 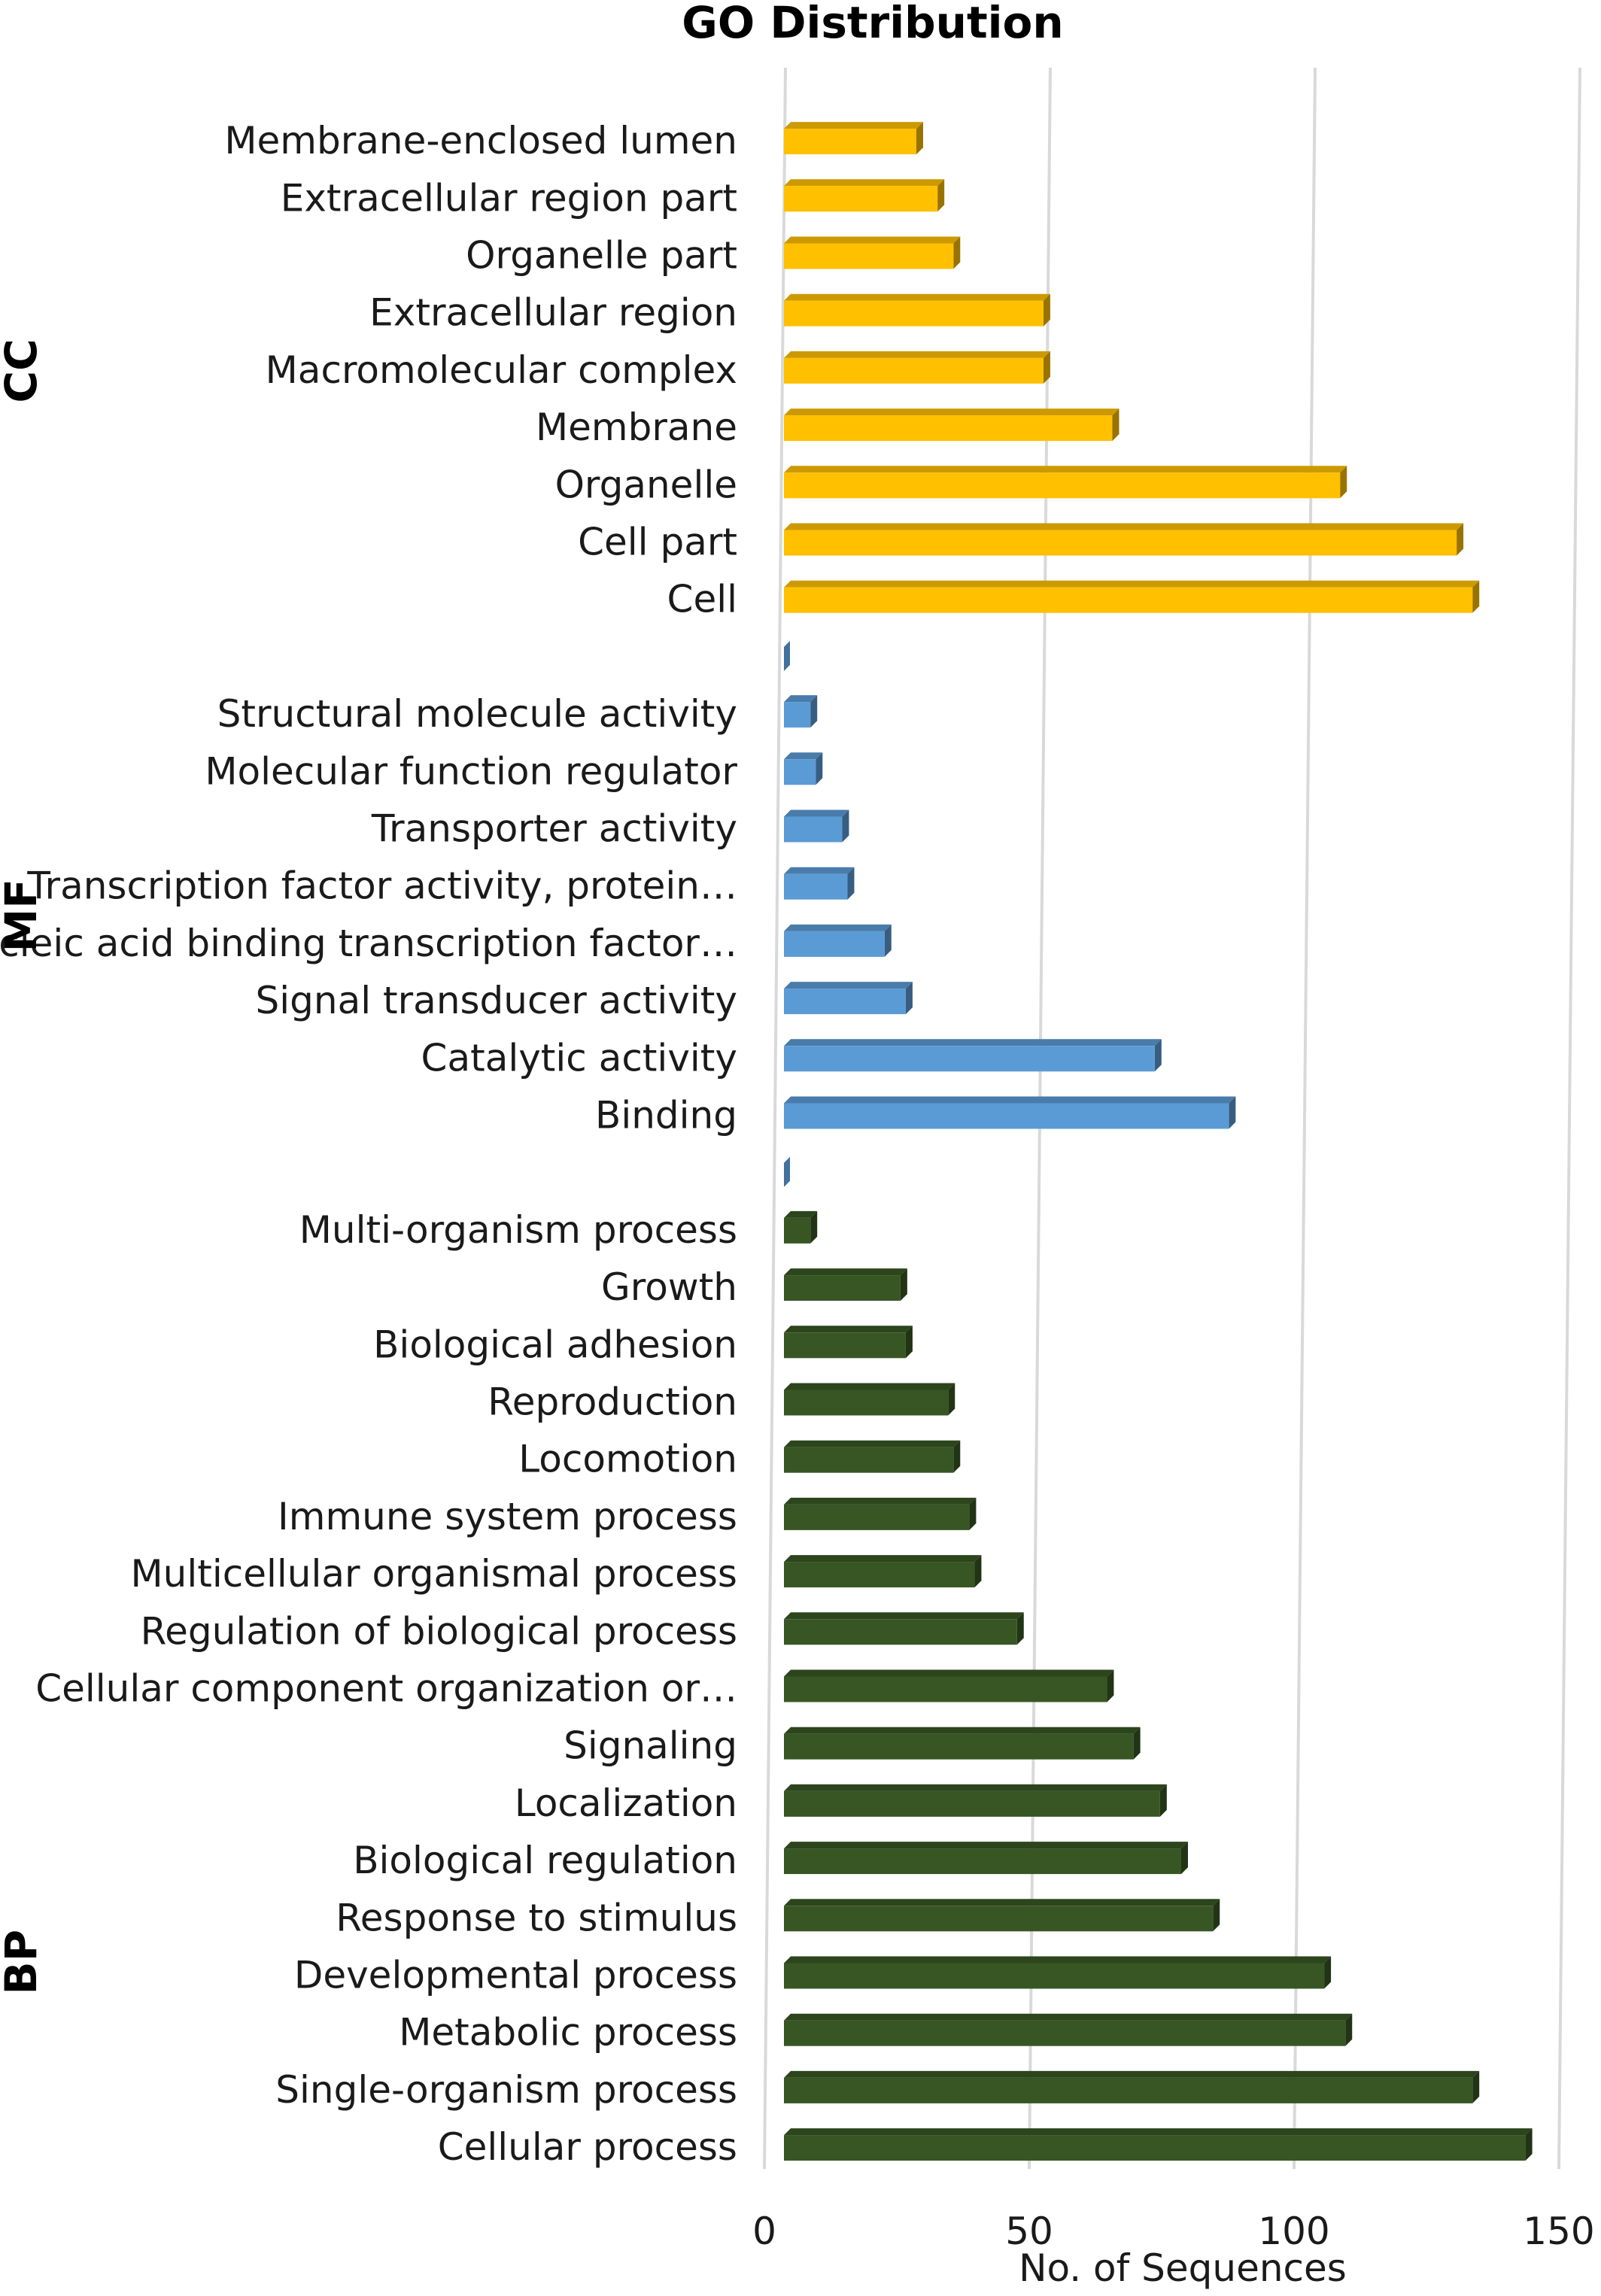 I want to click on category-label: Macromolecular complex, so click(x=501, y=370).